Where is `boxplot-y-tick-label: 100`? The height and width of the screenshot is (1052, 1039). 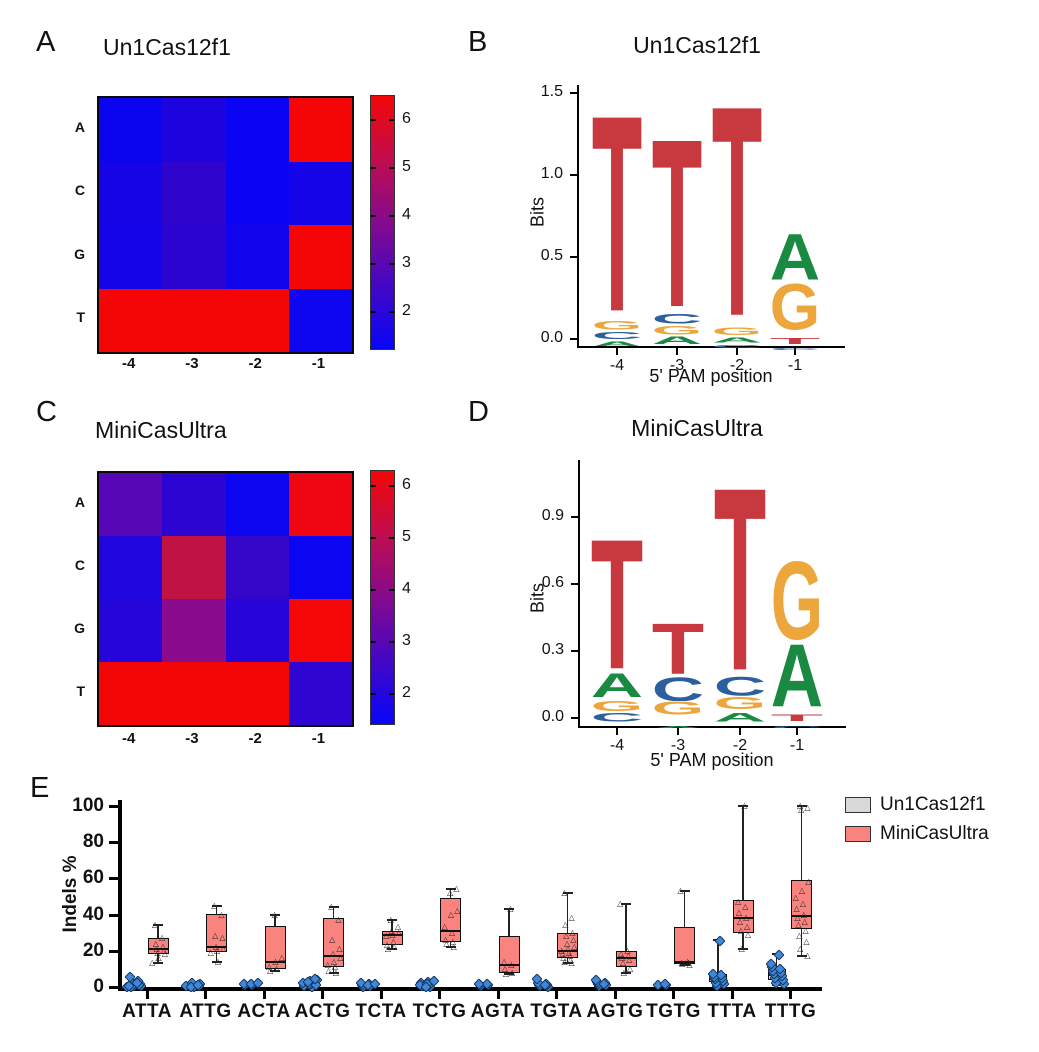 boxplot-y-tick-label: 100 is located at coordinates (88, 805).